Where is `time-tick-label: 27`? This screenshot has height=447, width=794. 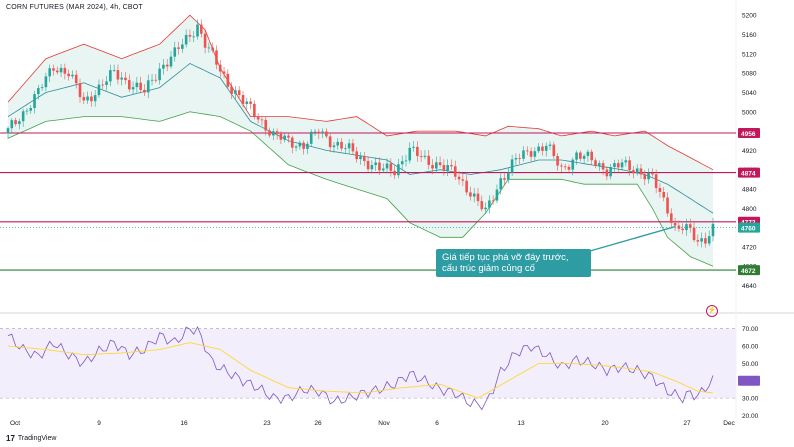
time-tick-label: 27 is located at coordinates (687, 423).